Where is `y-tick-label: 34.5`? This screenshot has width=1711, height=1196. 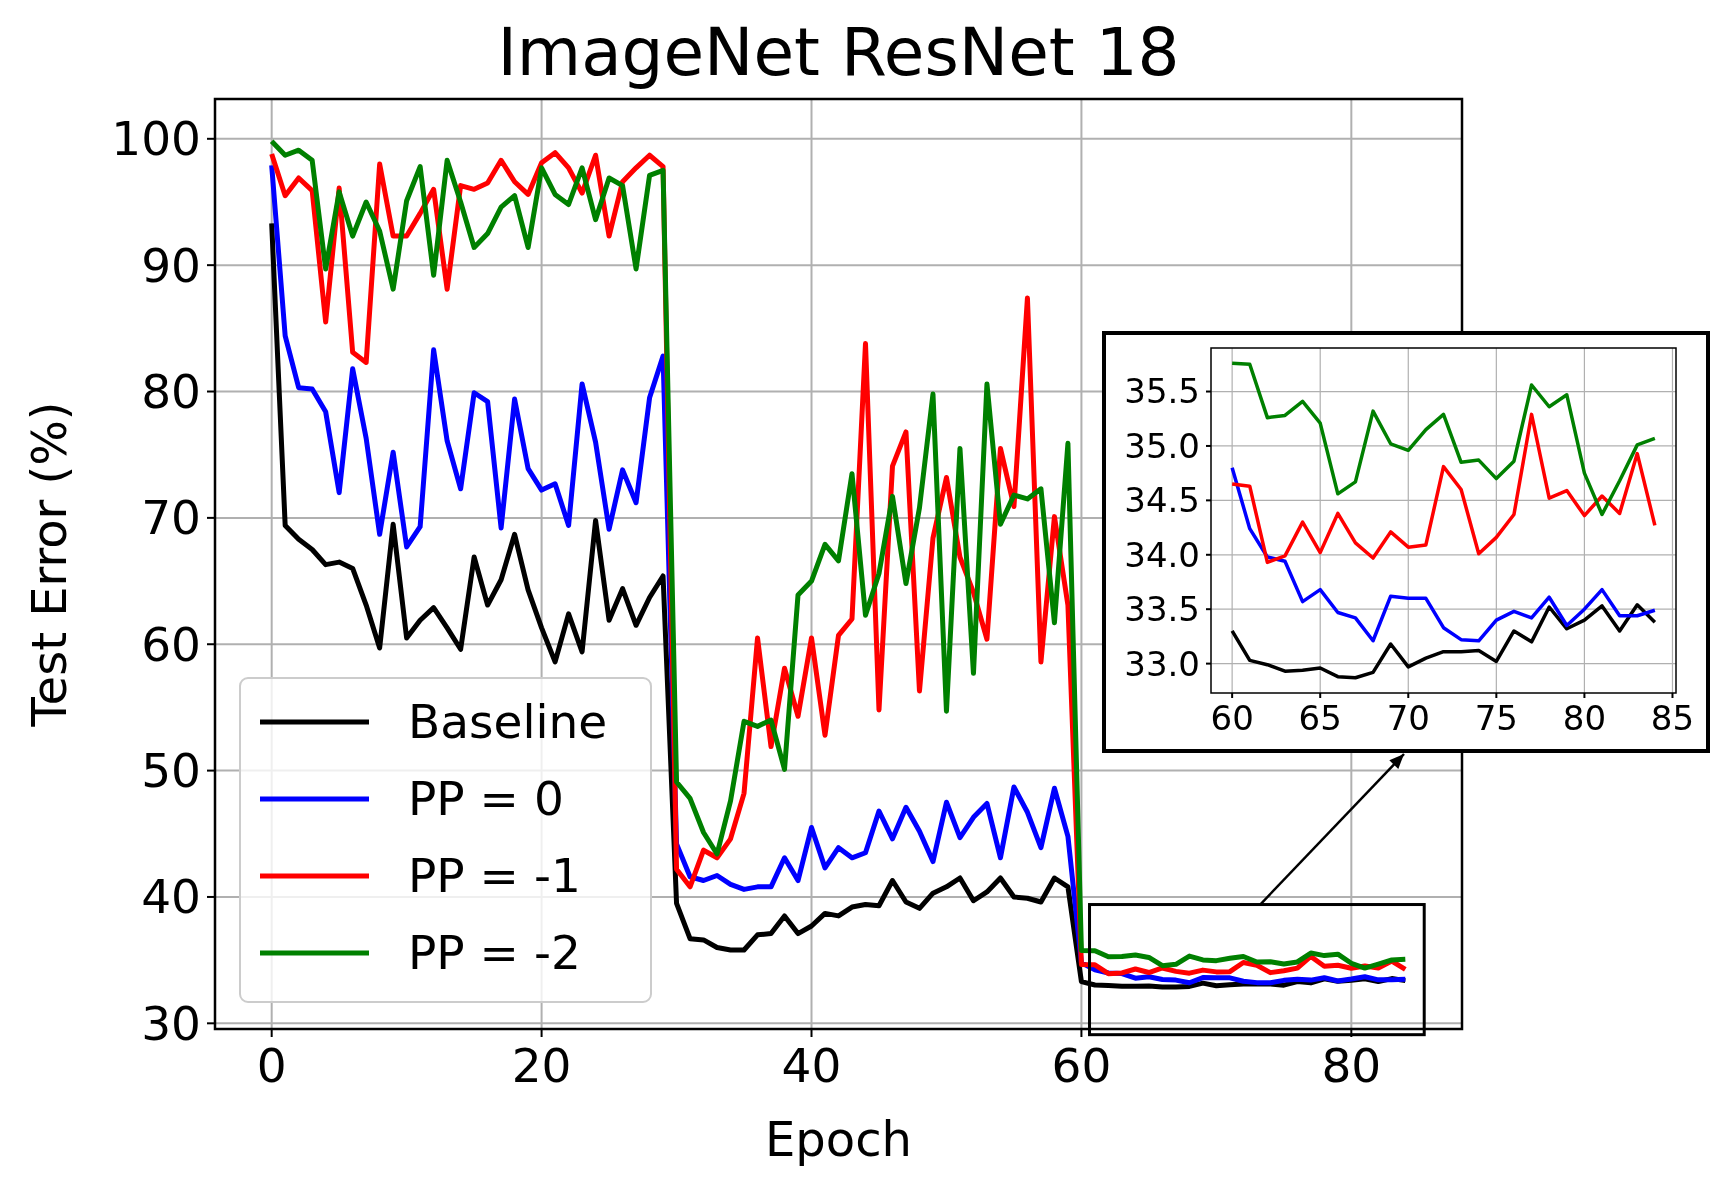 y-tick-label: 34.5 is located at coordinates (1162, 500).